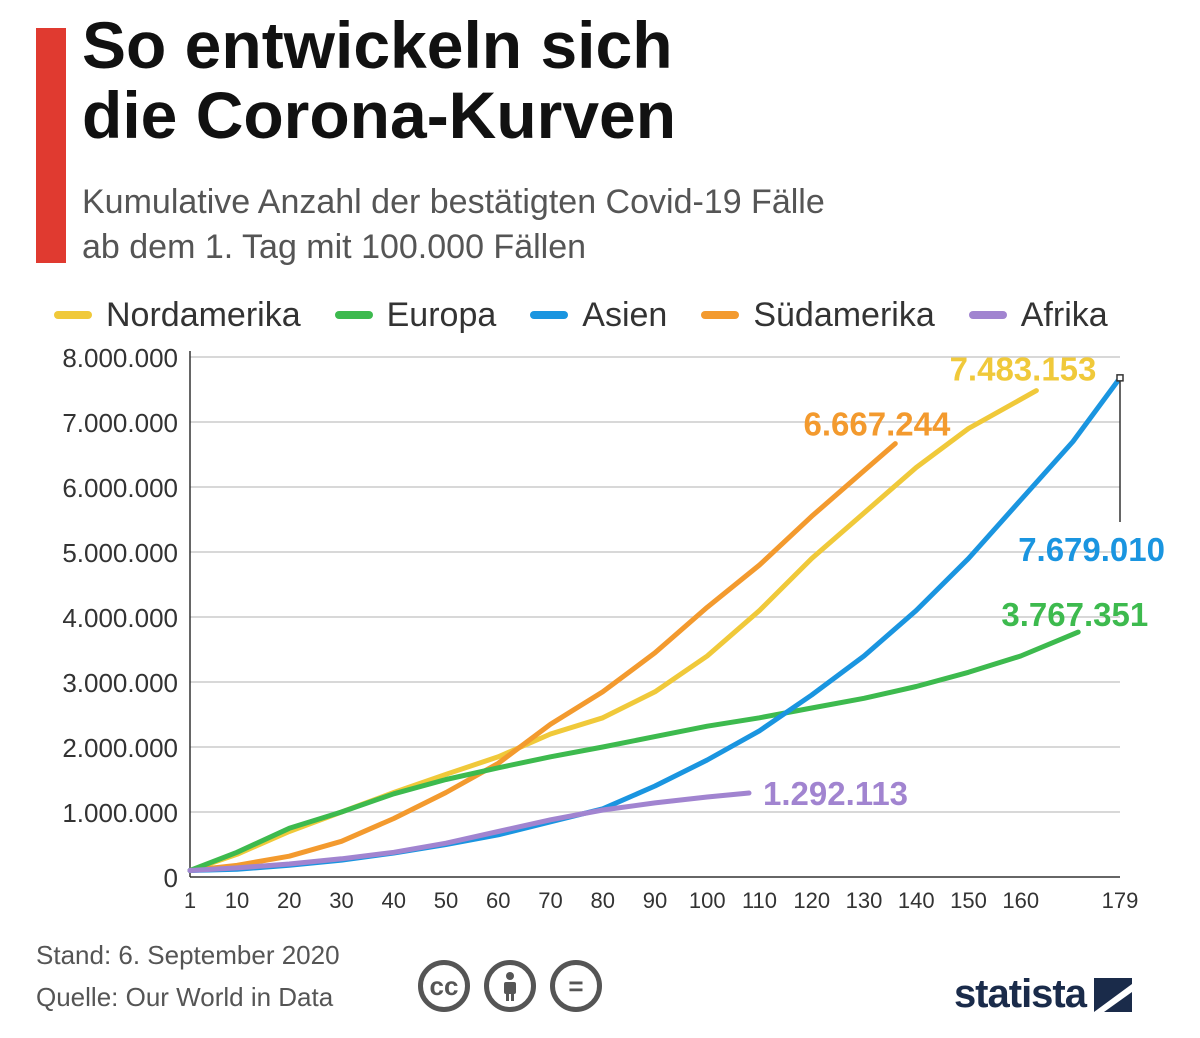  I want to click on accent-bar, so click(51, 145).